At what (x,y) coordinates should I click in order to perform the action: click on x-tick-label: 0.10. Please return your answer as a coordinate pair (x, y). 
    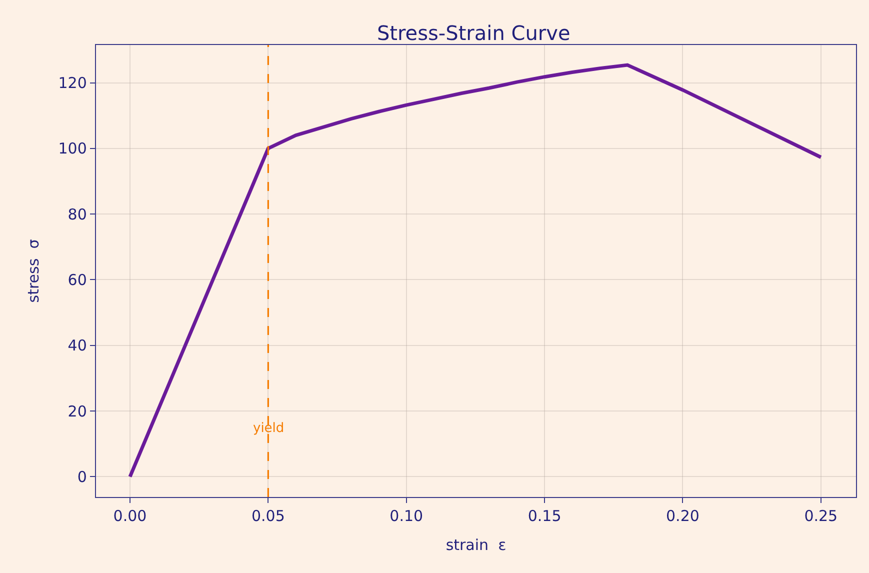
    Looking at the image, I should click on (407, 516).